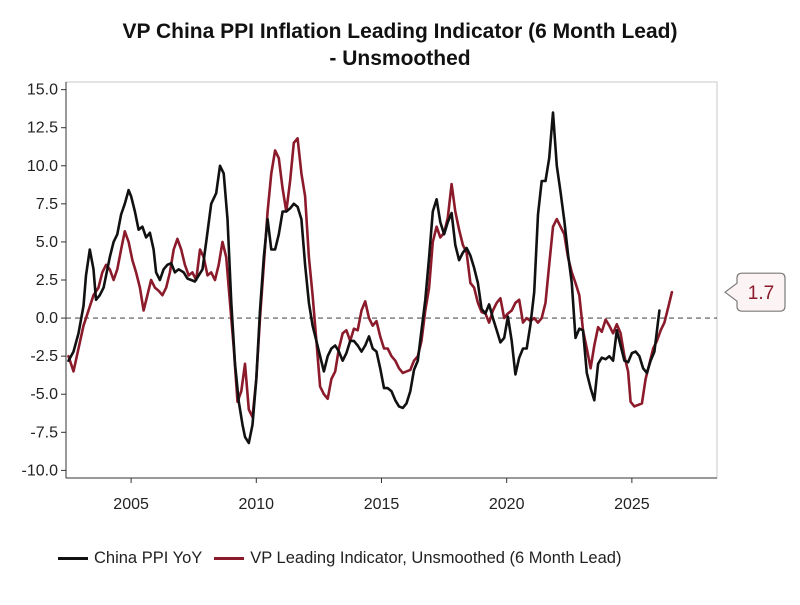  What do you see at coordinates (42, 166) in the screenshot?
I see `y-tick-label: 10.0` at bounding box center [42, 166].